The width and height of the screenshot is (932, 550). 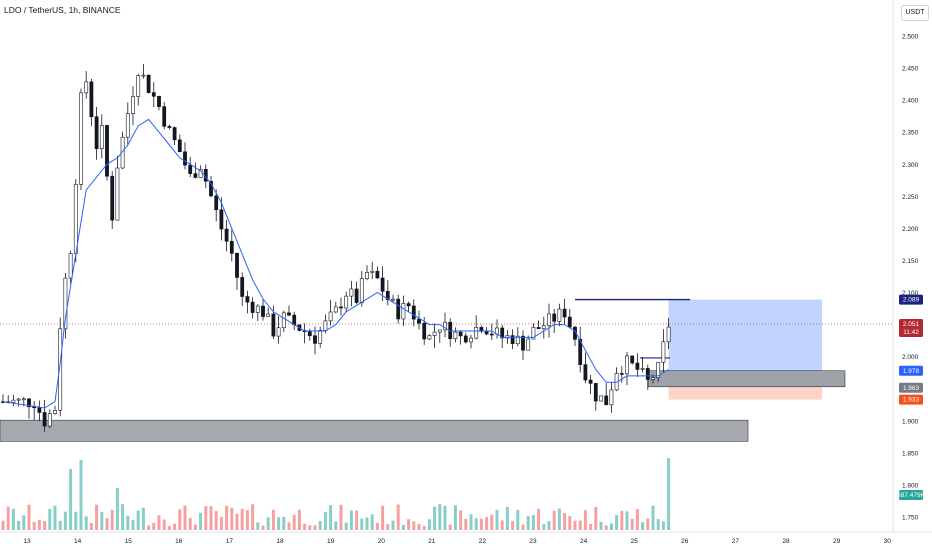 What do you see at coordinates (432, 541) in the screenshot?
I see `time-tick-label: 21` at bounding box center [432, 541].